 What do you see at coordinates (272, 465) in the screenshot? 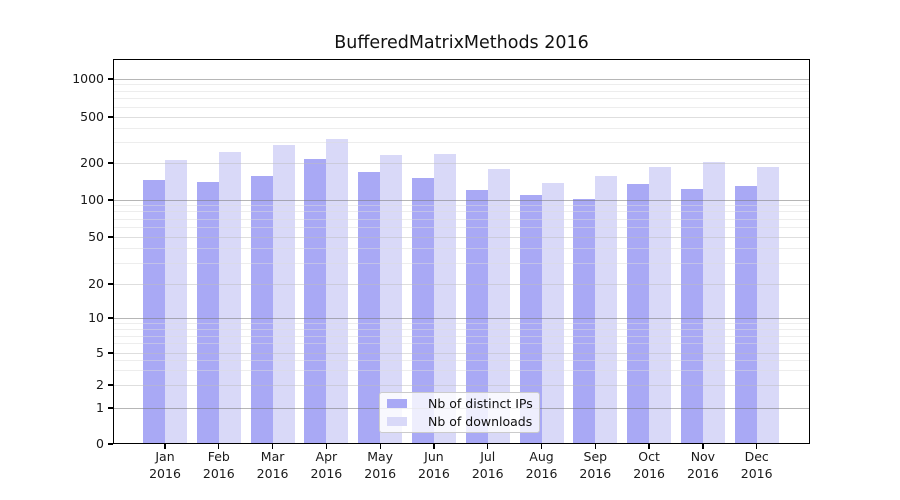
I see `x-tick-label-mar: Mar 2016` at bounding box center [272, 465].